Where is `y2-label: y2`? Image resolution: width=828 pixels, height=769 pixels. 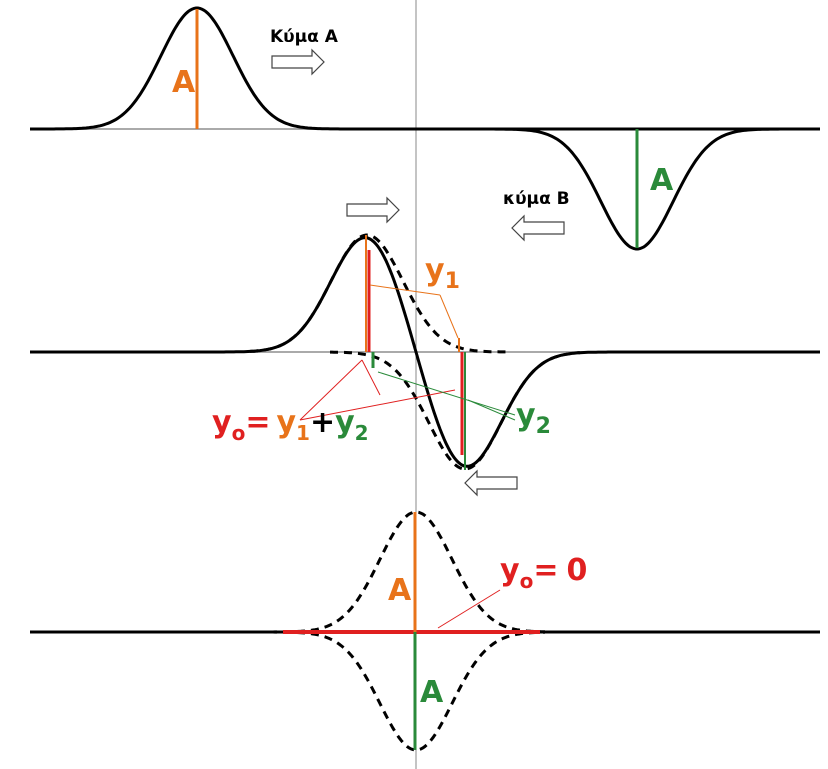
y2-label: y2 is located at coordinates (533, 418).